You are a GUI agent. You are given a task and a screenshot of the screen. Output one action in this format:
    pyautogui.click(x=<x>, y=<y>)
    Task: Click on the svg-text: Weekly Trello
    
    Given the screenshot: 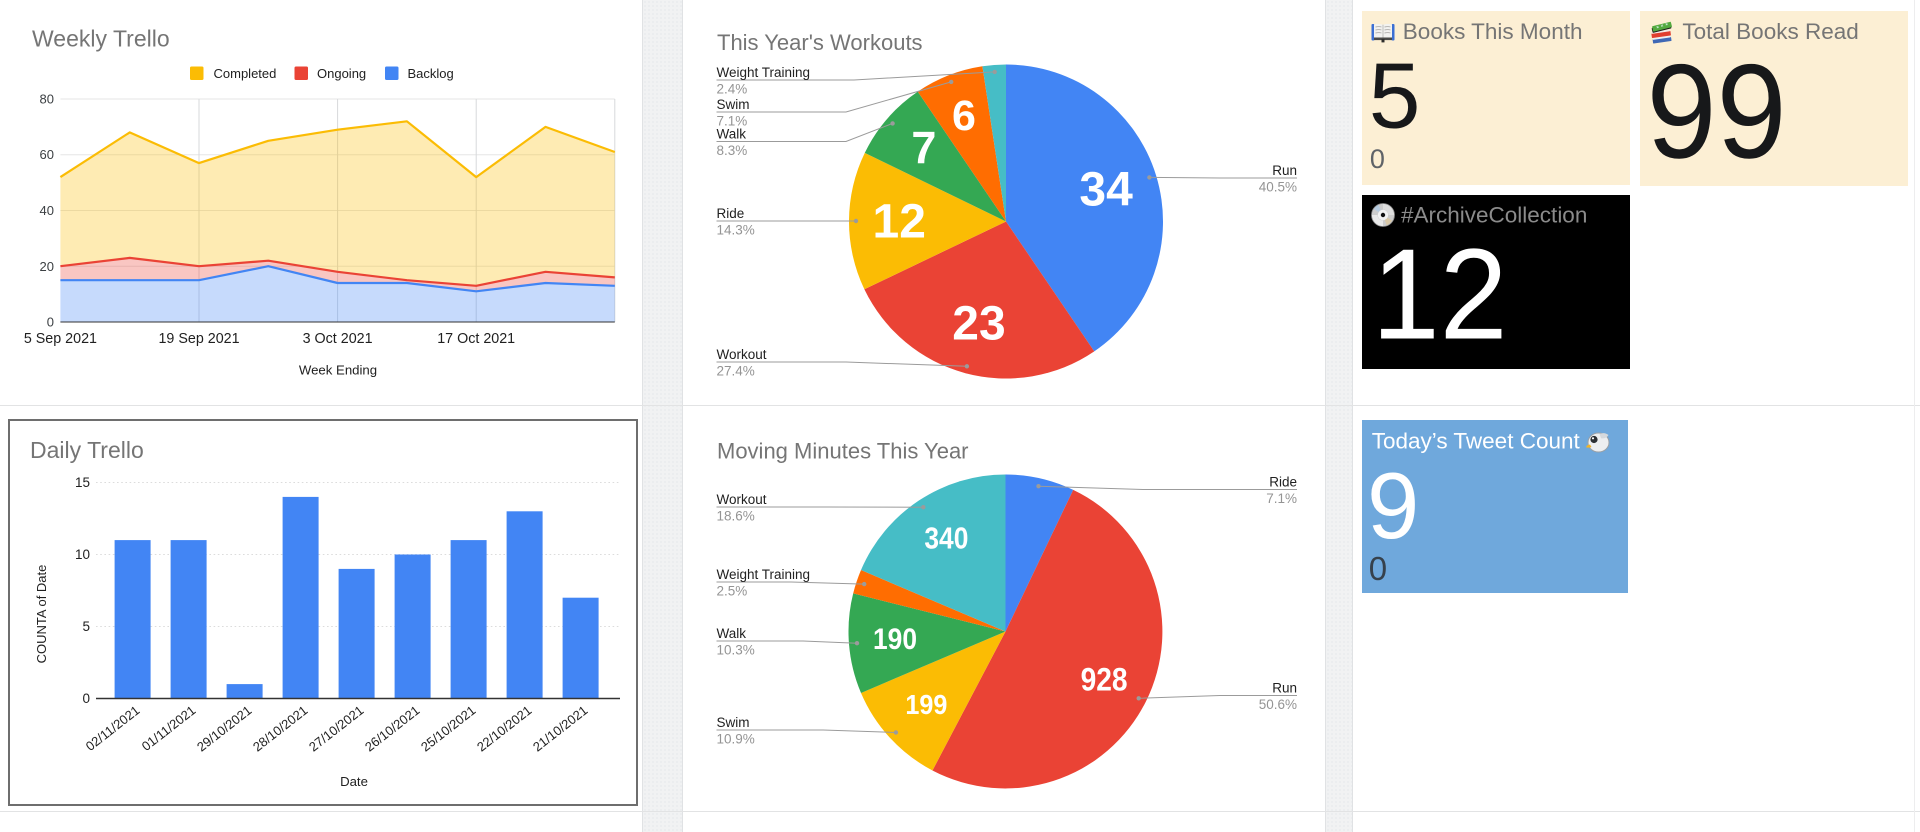 What is the action you would take?
    pyautogui.click(x=101, y=39)
    